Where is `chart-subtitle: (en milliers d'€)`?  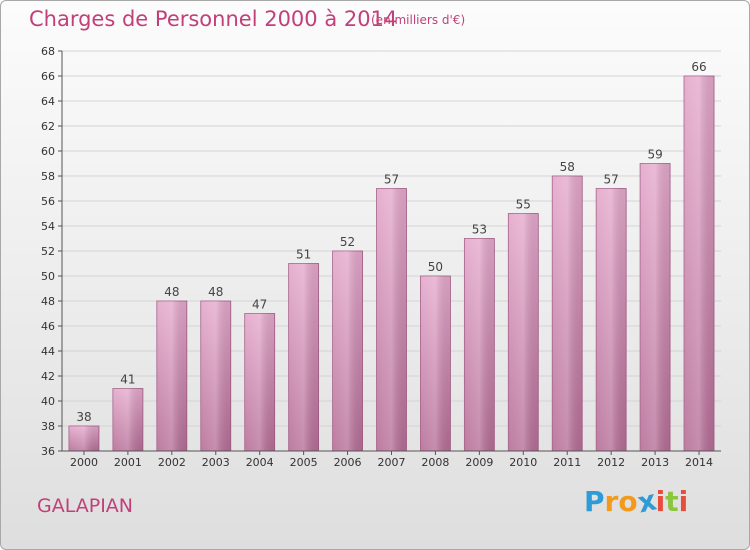
chart-subtitle: (en milliers d'€) is located at coordinates (418, 20).